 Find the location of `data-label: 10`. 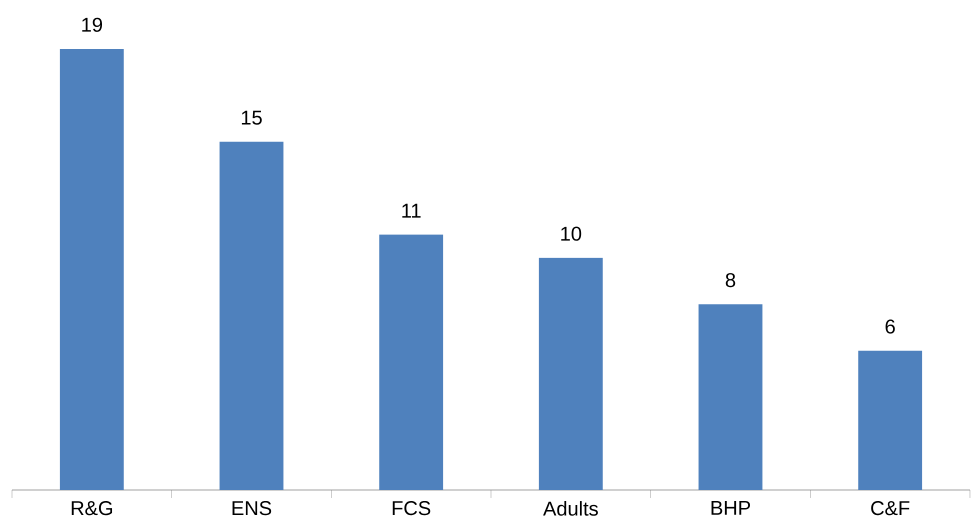

data-label: 10 is located at coordinates (571, 233).